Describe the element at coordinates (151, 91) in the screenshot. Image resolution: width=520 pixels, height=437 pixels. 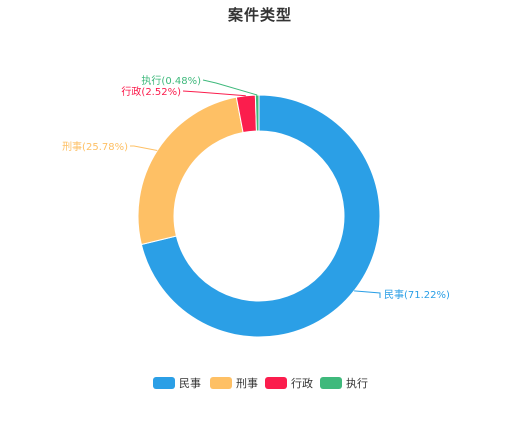
I see `data-label-3: 行政(2.52%)` at that location.